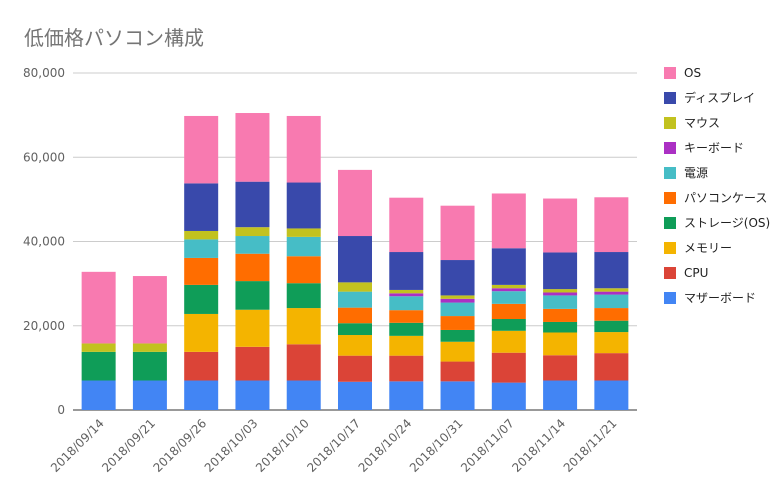 The height and width of the screenshot is (493, 782). I want to click on legend-item: メモリー, so click(698, 248).